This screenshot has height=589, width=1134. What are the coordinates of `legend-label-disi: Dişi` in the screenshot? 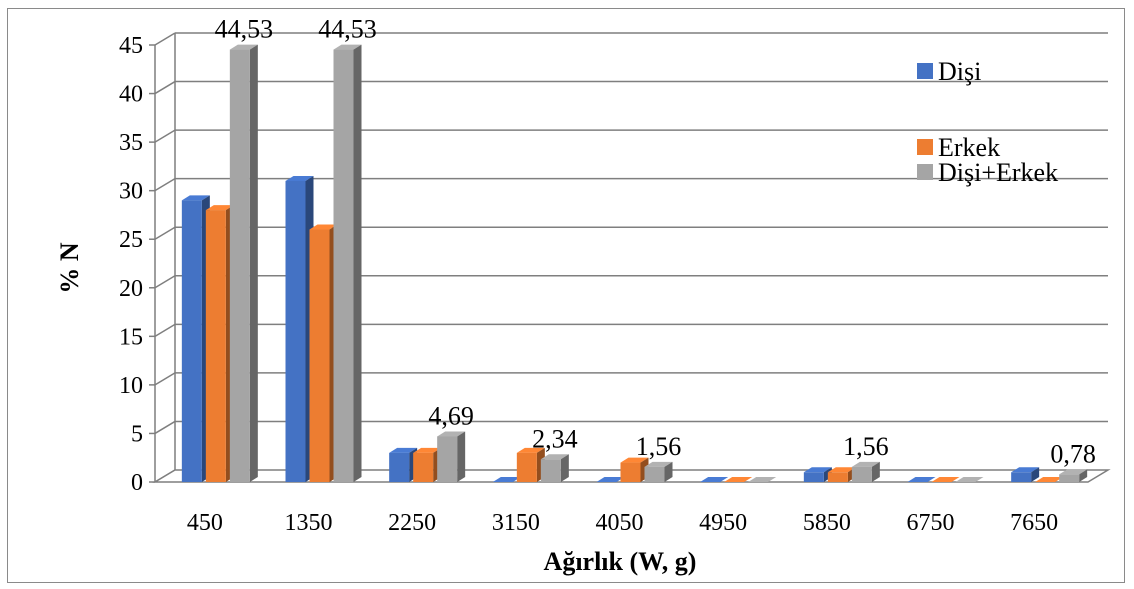 It's located at (959, 71).